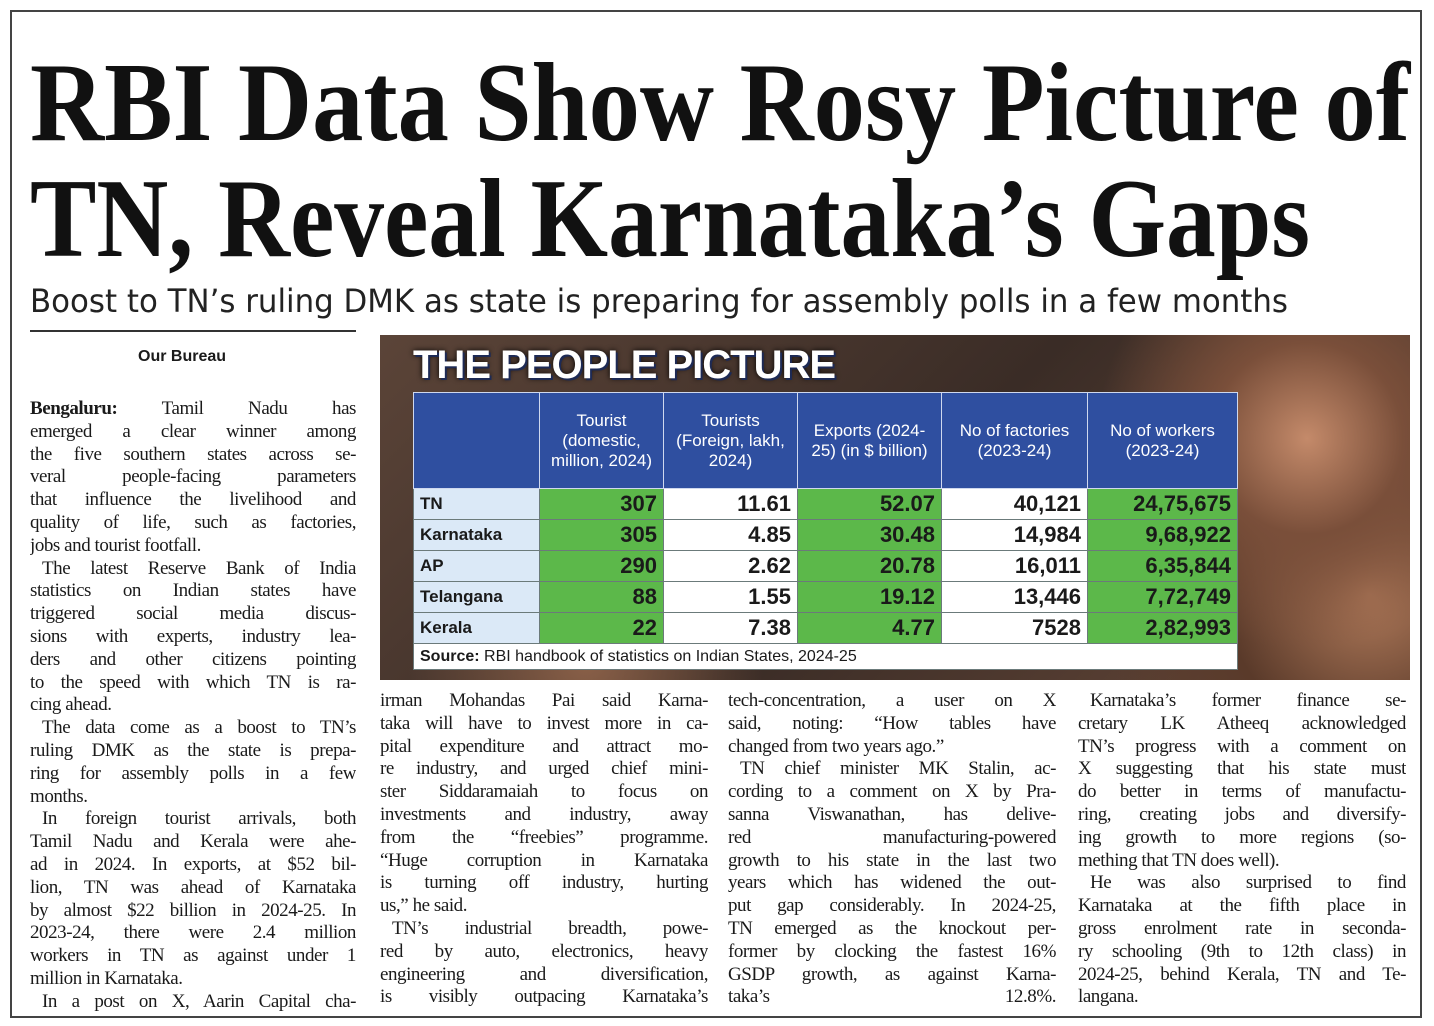 The height and width of the screenshot is (1026, 1434). I want to click on value-cell: 30.48, so click(869, 535).